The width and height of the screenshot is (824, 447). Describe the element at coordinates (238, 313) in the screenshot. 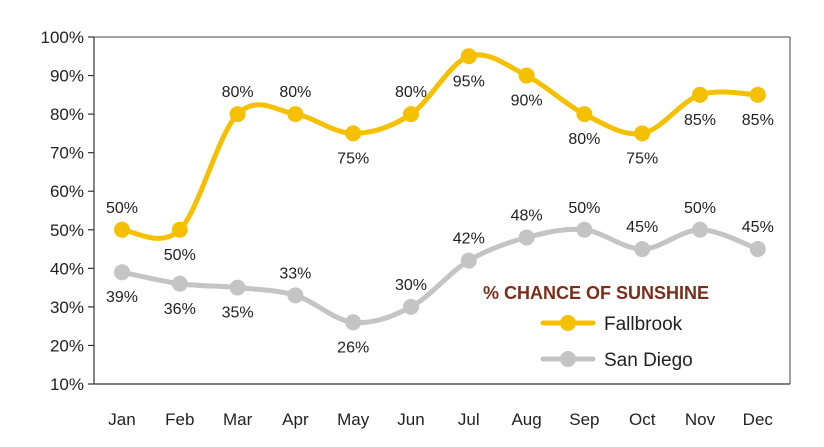

I see `data-label-san-diego-mar: 35%` at that location.